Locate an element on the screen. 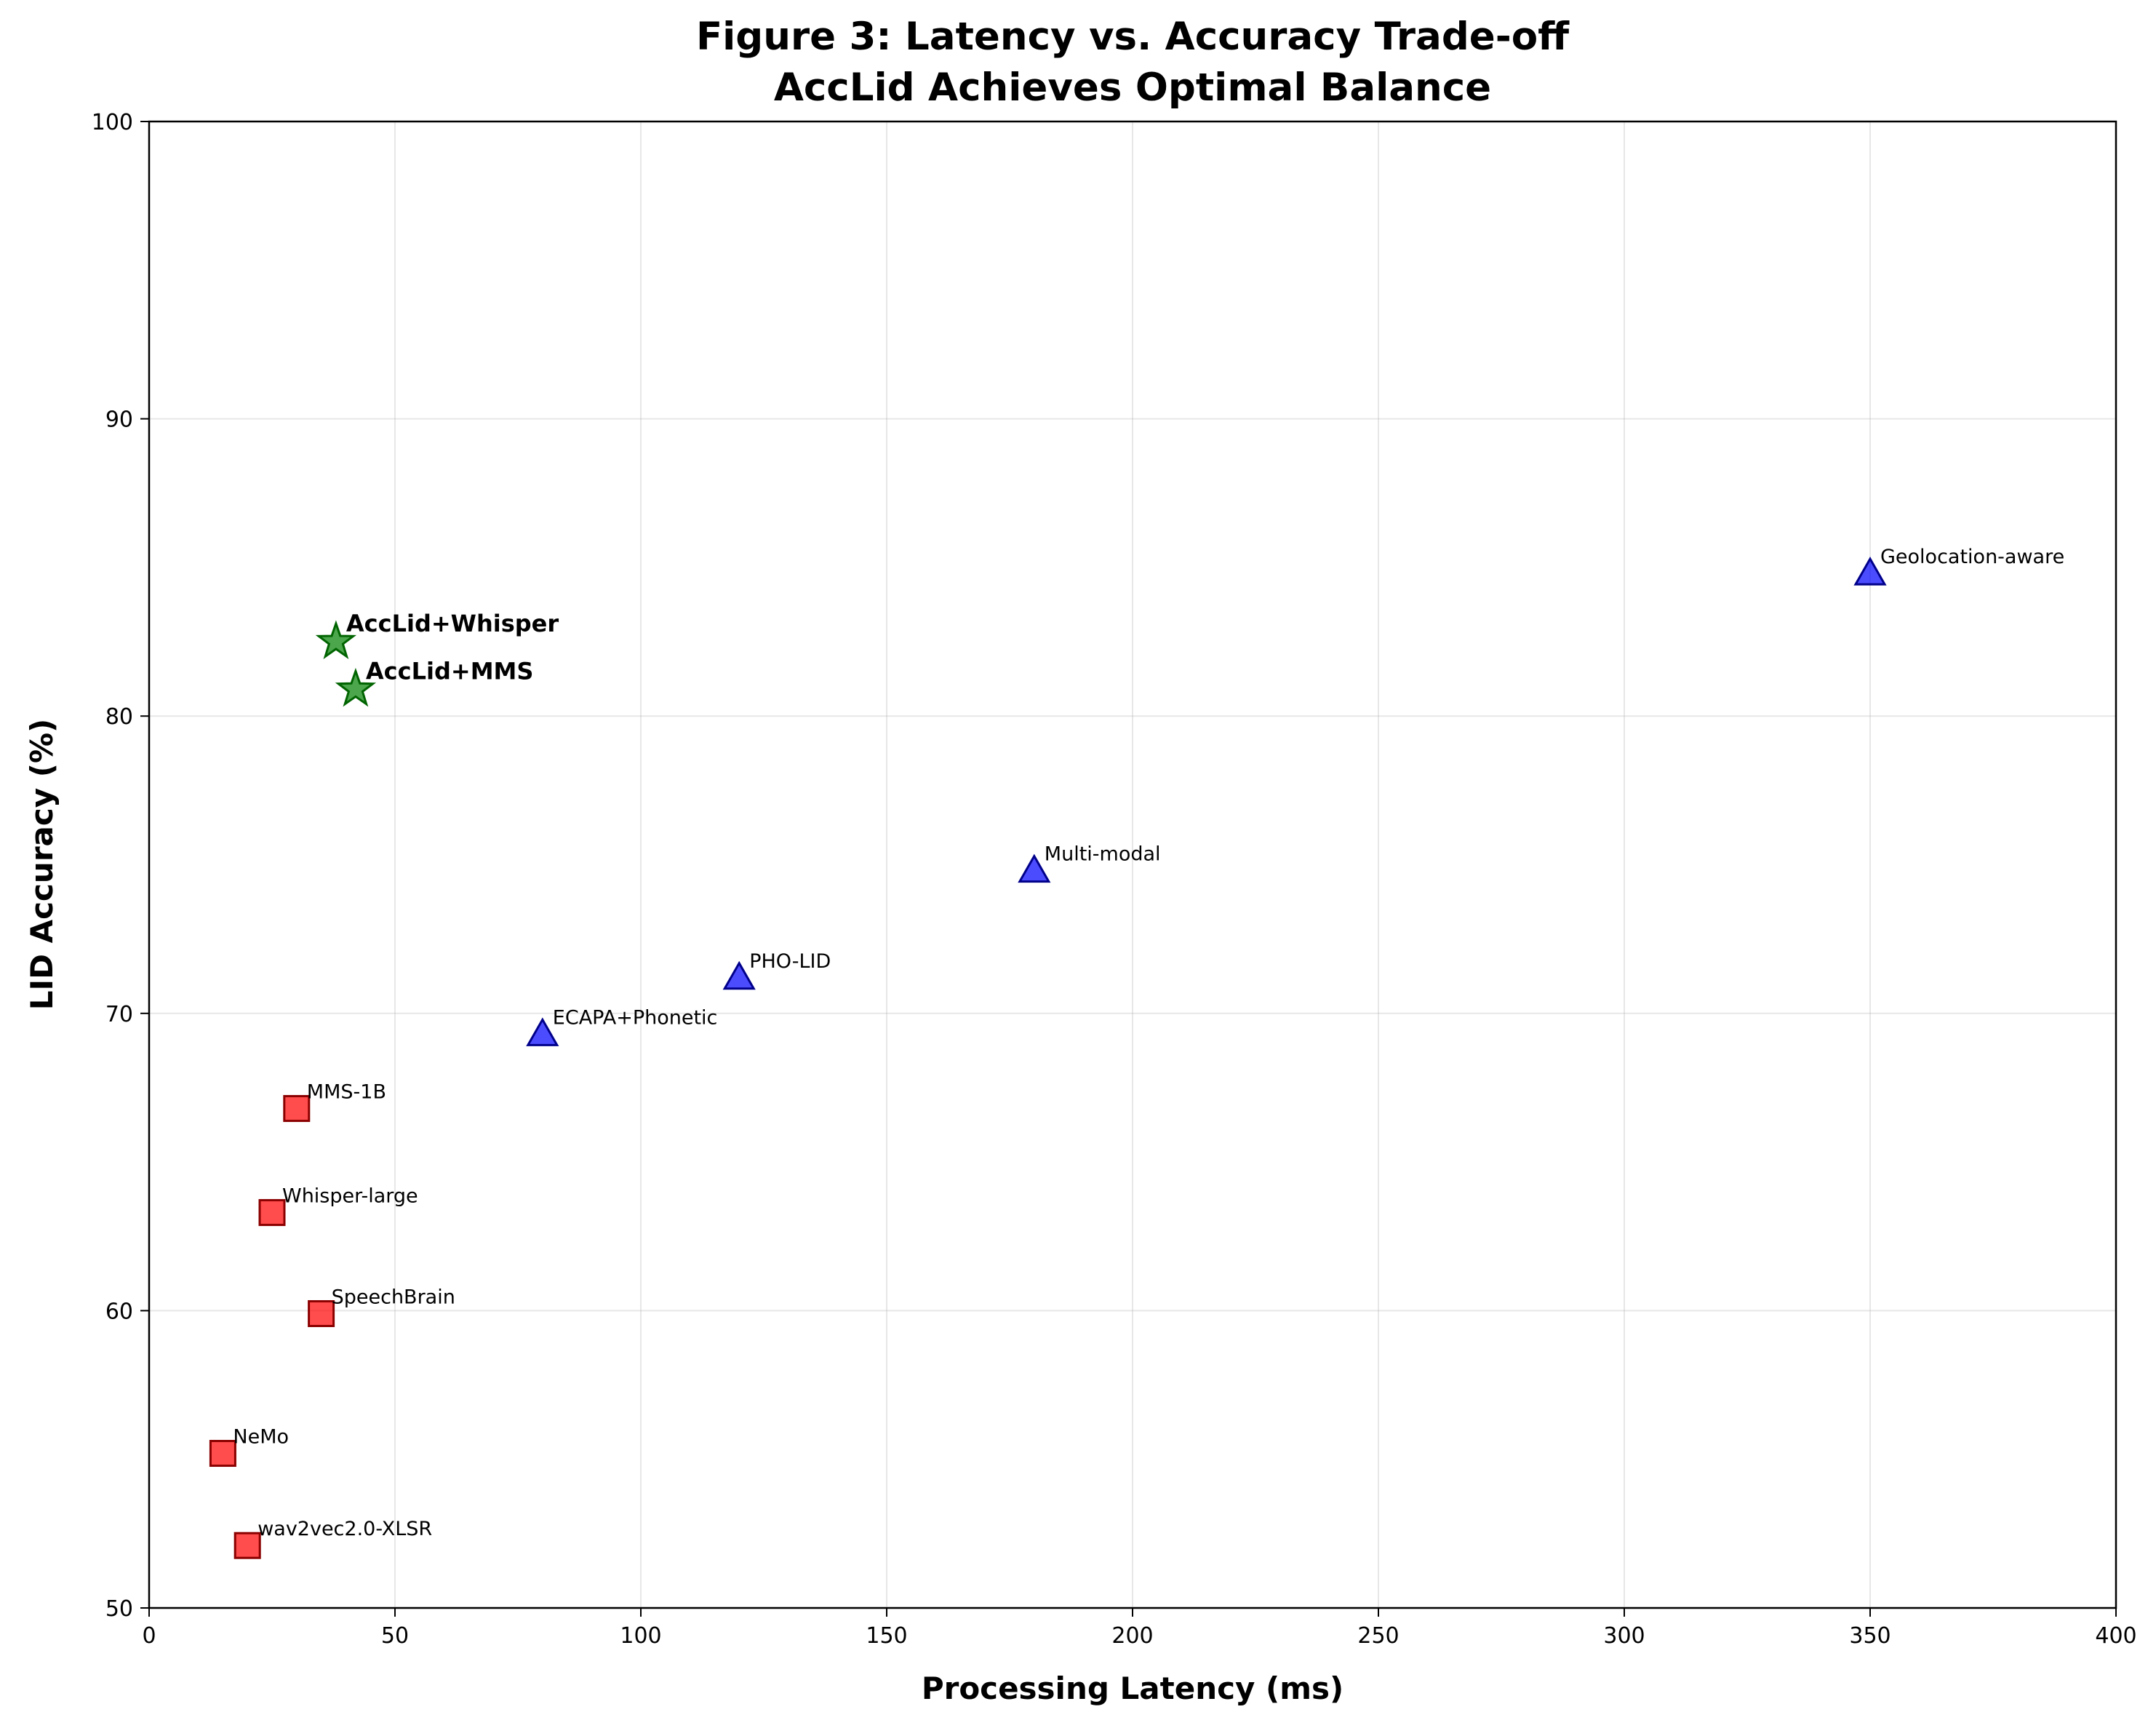 Image resolution: width=2156 pixels, height=1720 pixels. x-tick-label: 150 is located at coordinates (886, 1636).